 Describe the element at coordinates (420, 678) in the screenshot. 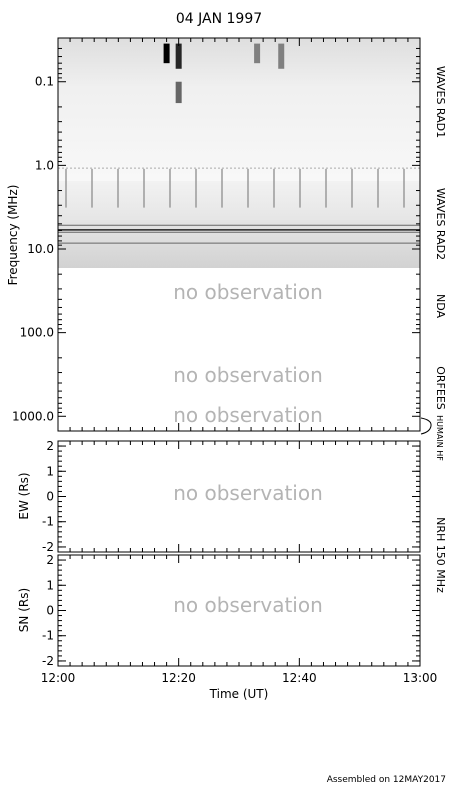

I see `x-tick-label: 13:00` at that location.